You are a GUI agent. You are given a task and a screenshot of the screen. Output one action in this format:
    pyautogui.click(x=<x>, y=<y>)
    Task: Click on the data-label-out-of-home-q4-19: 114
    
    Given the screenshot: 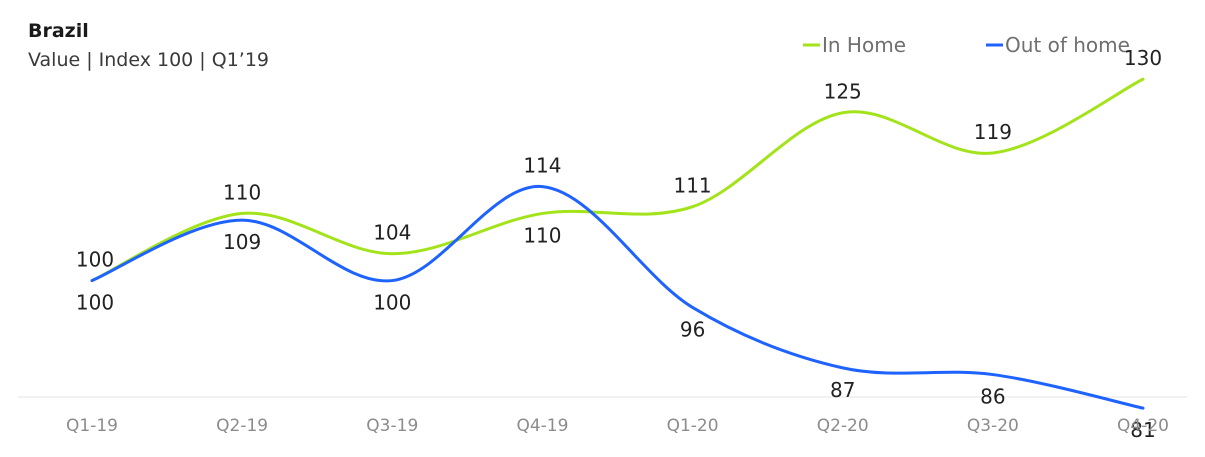 What is the action you would take?
    pyautogui.click(x=542, y=166)
    